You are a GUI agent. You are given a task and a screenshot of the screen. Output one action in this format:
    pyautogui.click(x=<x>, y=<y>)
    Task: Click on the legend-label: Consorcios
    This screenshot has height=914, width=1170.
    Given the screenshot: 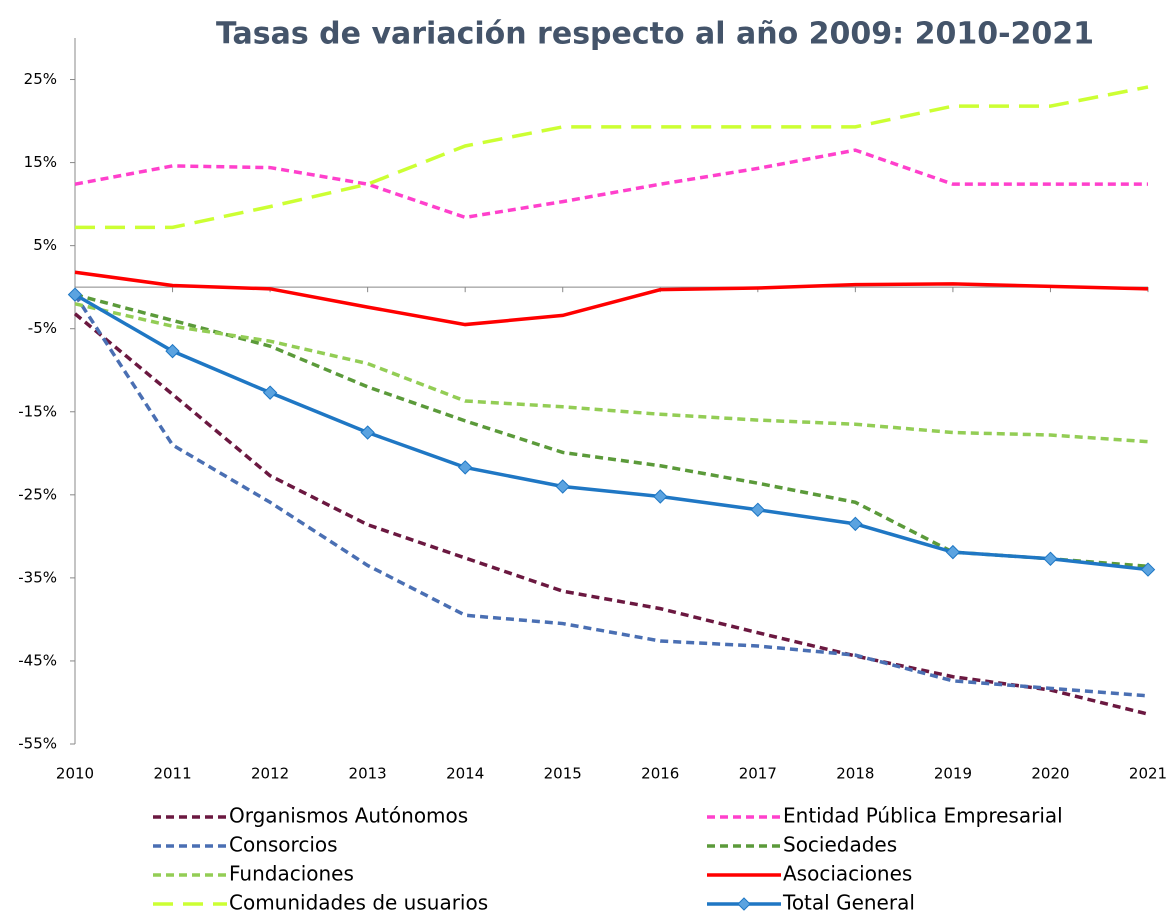 What is the action you would take?
    pyautogui.click(x=283, y=845)
    